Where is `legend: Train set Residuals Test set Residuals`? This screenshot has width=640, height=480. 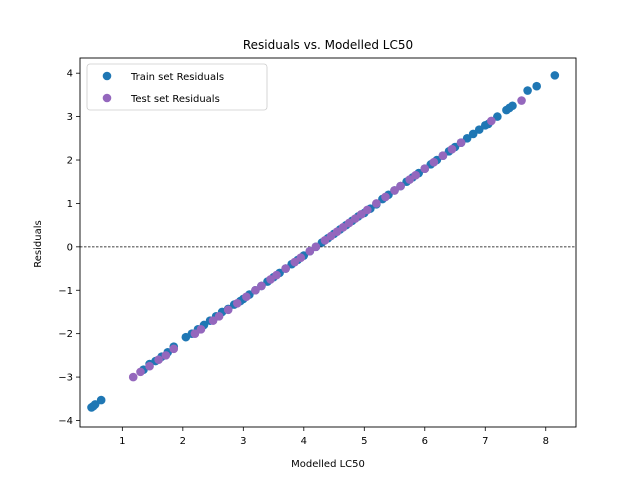
legend: Train set Residuals Test set Residuals is located at coordinates (177, 87).